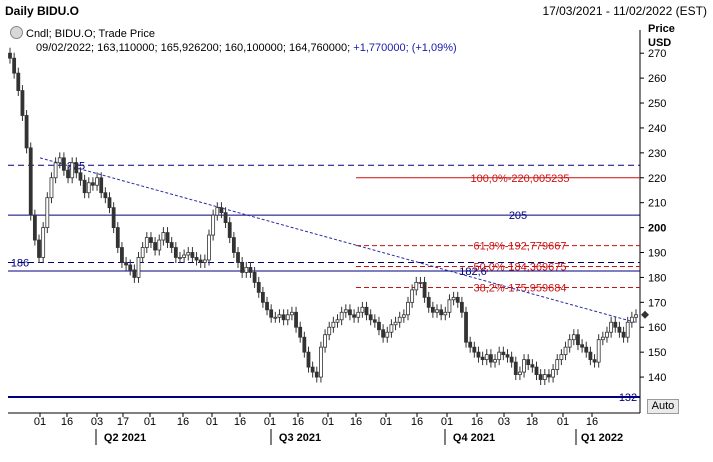 Image resolution: width=713 pixels, height=462 pixels. What do you see at coordinates (16, 32) in the screenshot?
I see `series-settings-icon` at bounding box center [16, 32].